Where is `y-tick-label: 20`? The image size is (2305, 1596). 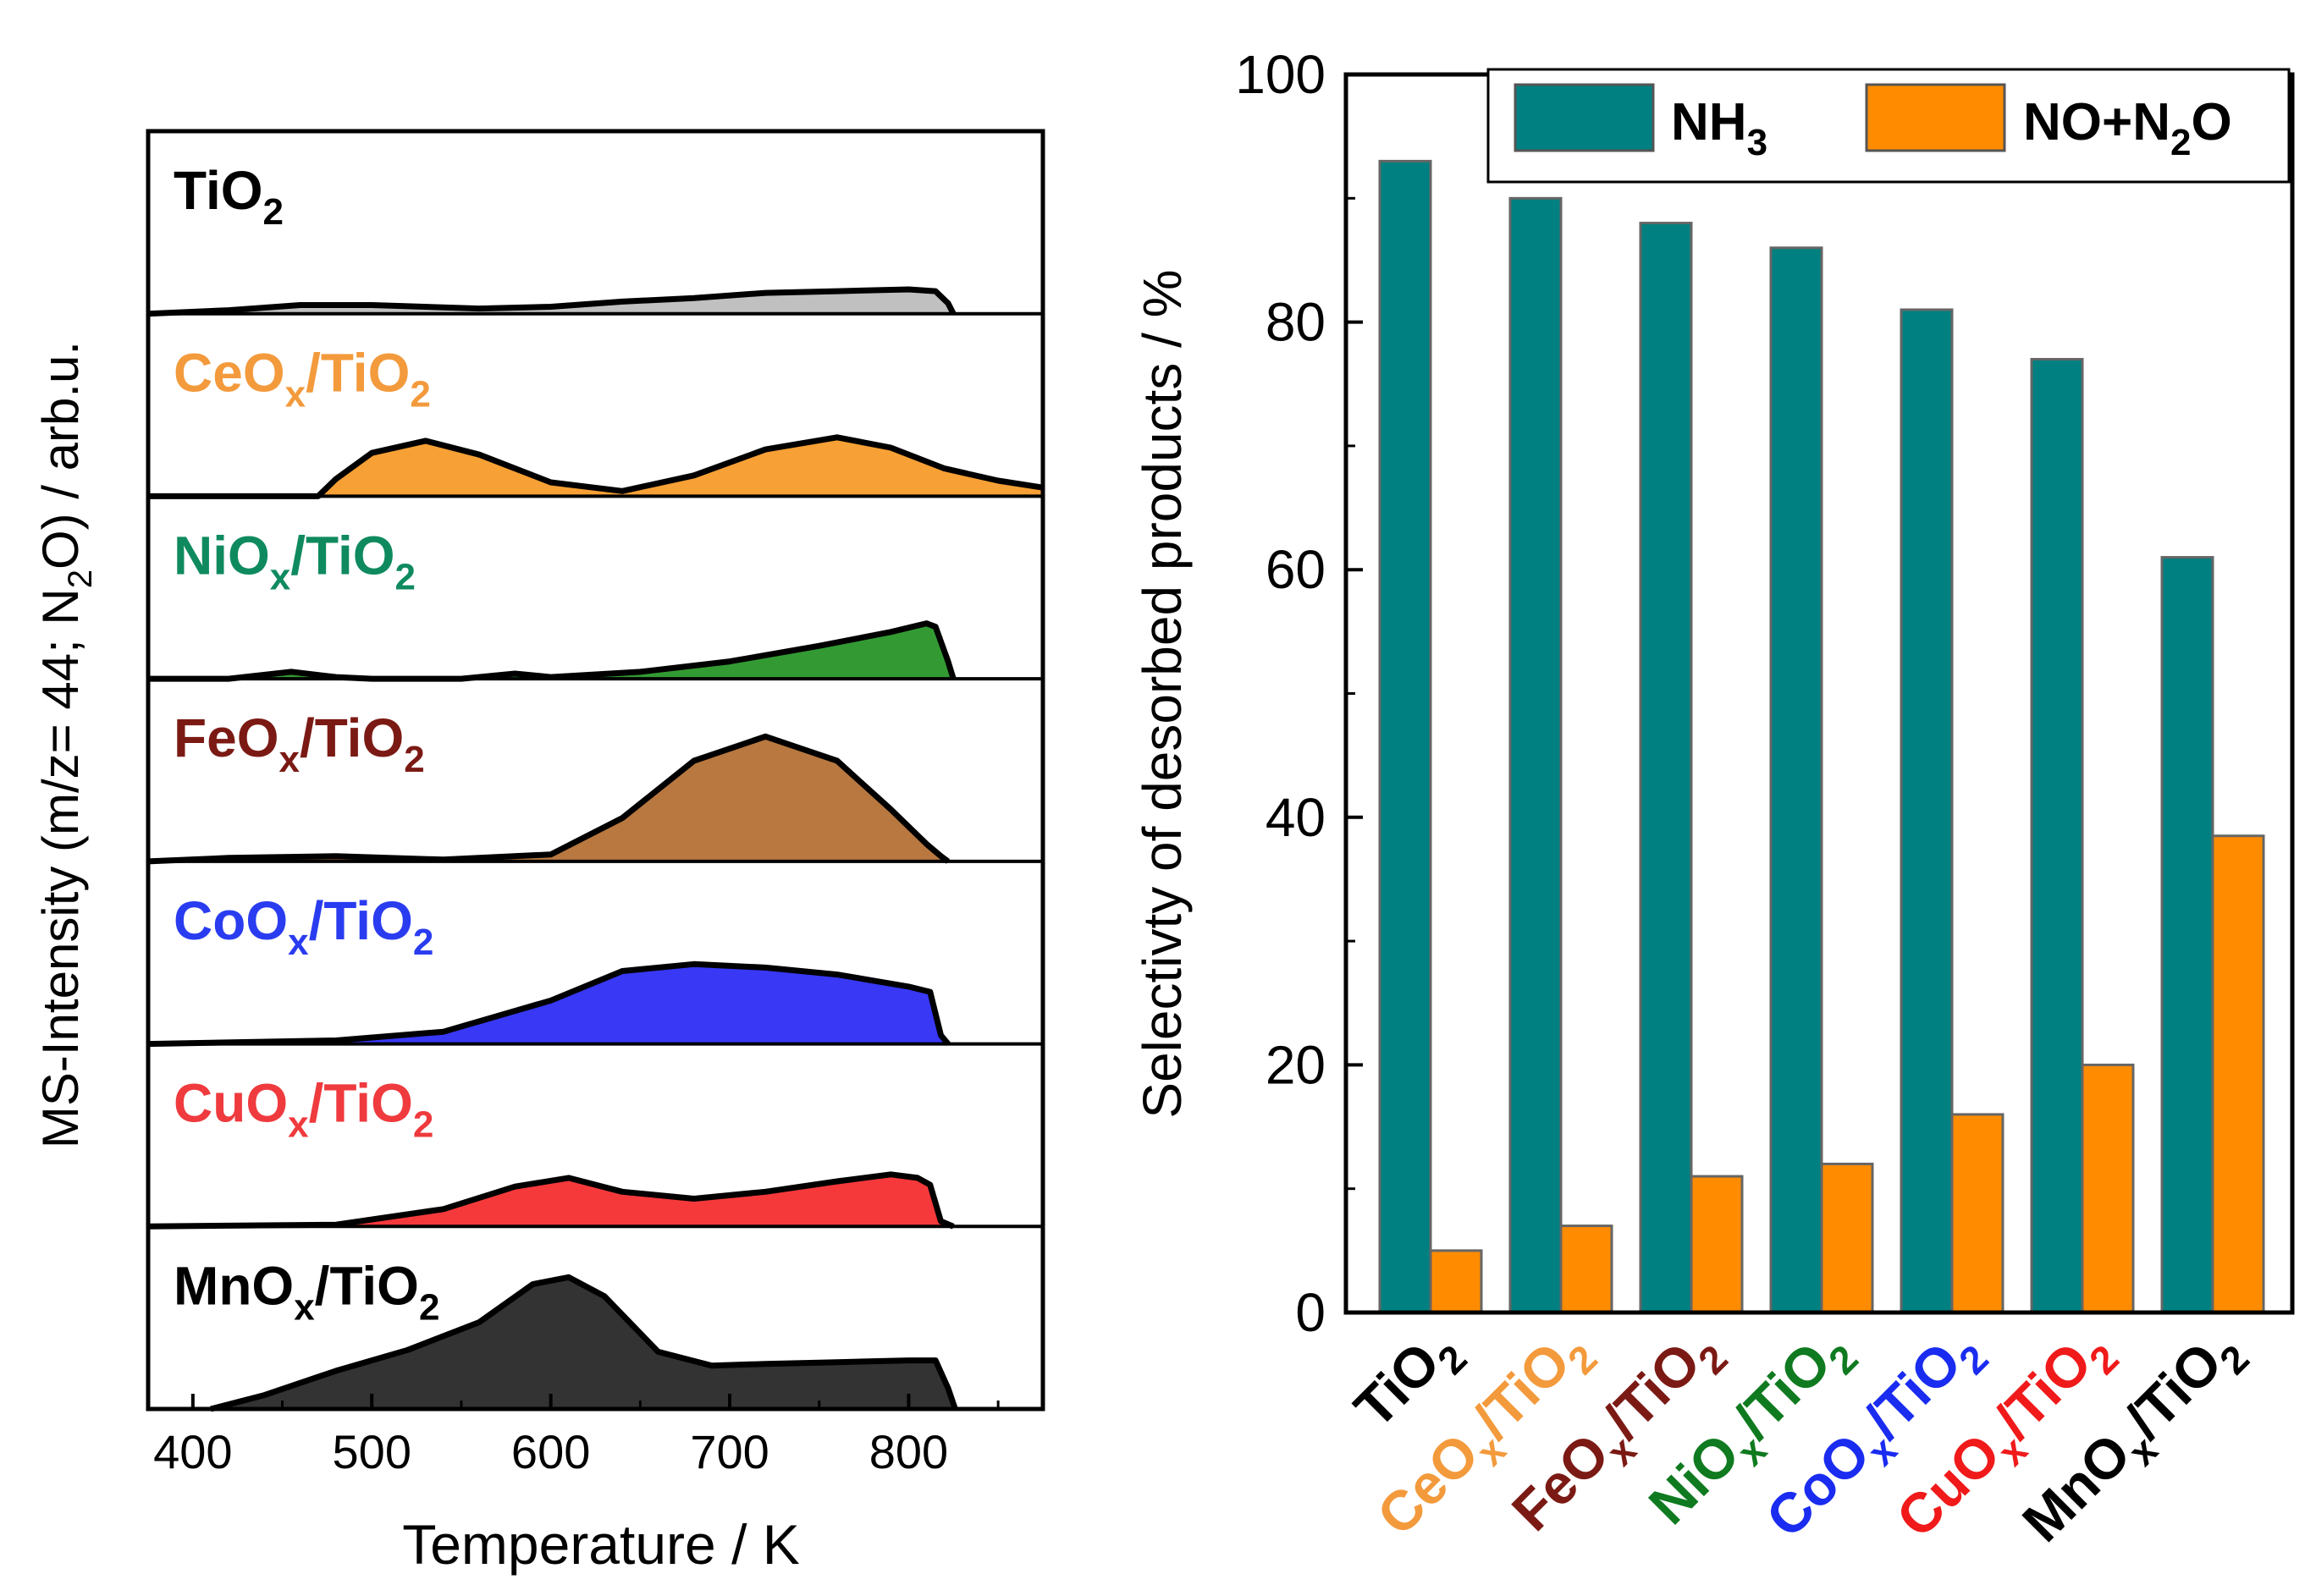
y-tick-label: 20 is located at coordinates (1296, 1064).